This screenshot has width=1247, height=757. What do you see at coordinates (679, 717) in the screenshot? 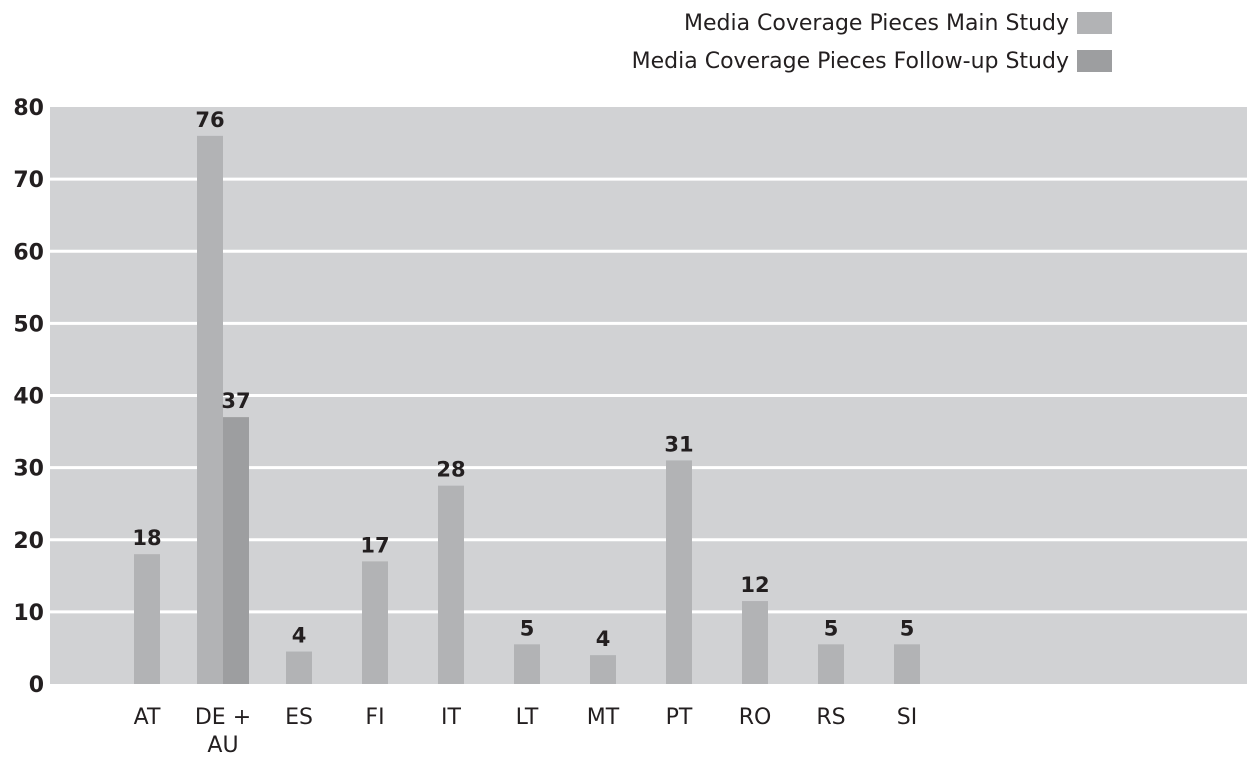
I see `x-tick-label: PT` at bounding box center [679, 717].